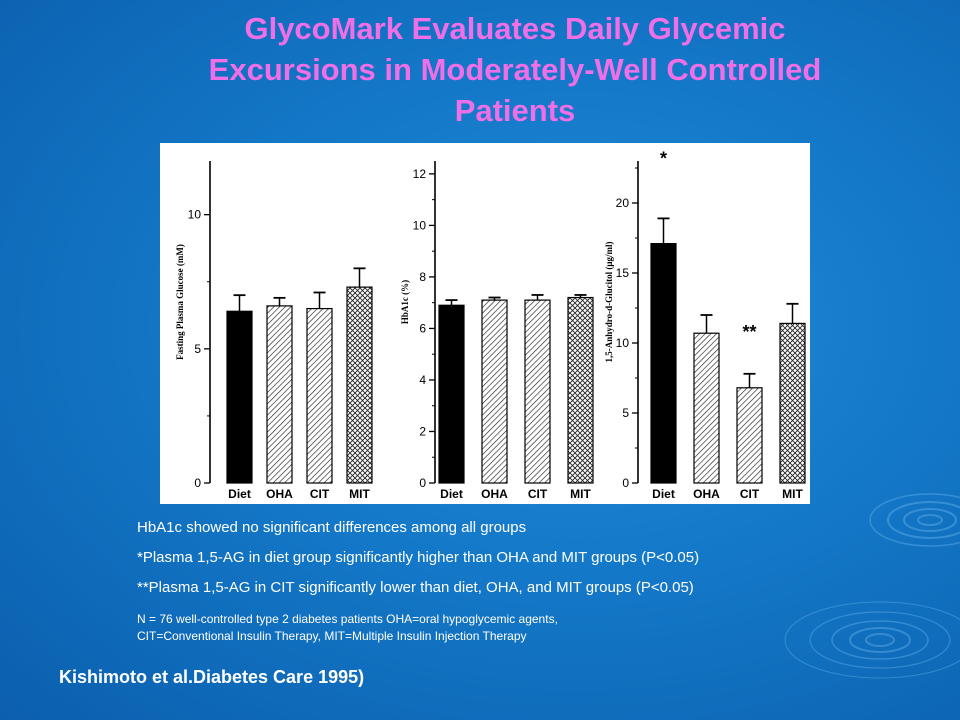 This screenshot has width=960, height=720. What do you see at coordinates (279, 394) in the screenshot?
I see `panel-1-bar-oha` at bounding box center [279, 394].